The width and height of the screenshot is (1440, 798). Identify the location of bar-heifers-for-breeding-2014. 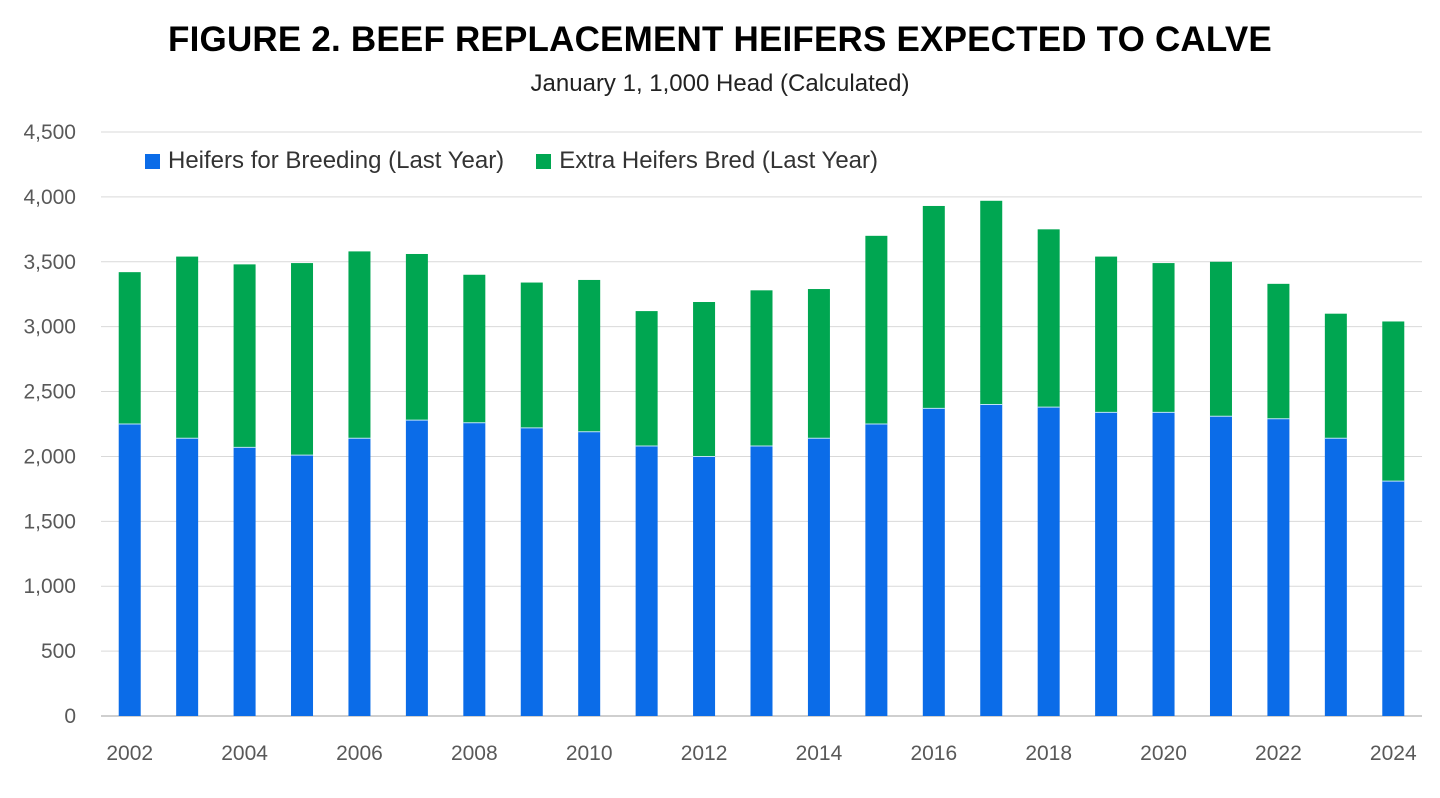
(818, 577).